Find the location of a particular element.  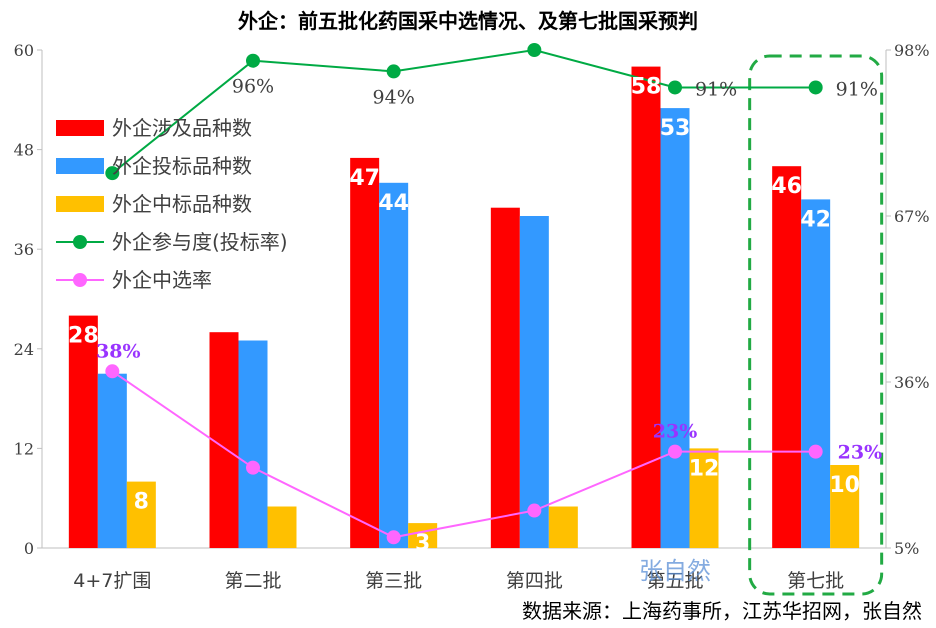

category-label: 第四批 is located at coordinates (534, 581).